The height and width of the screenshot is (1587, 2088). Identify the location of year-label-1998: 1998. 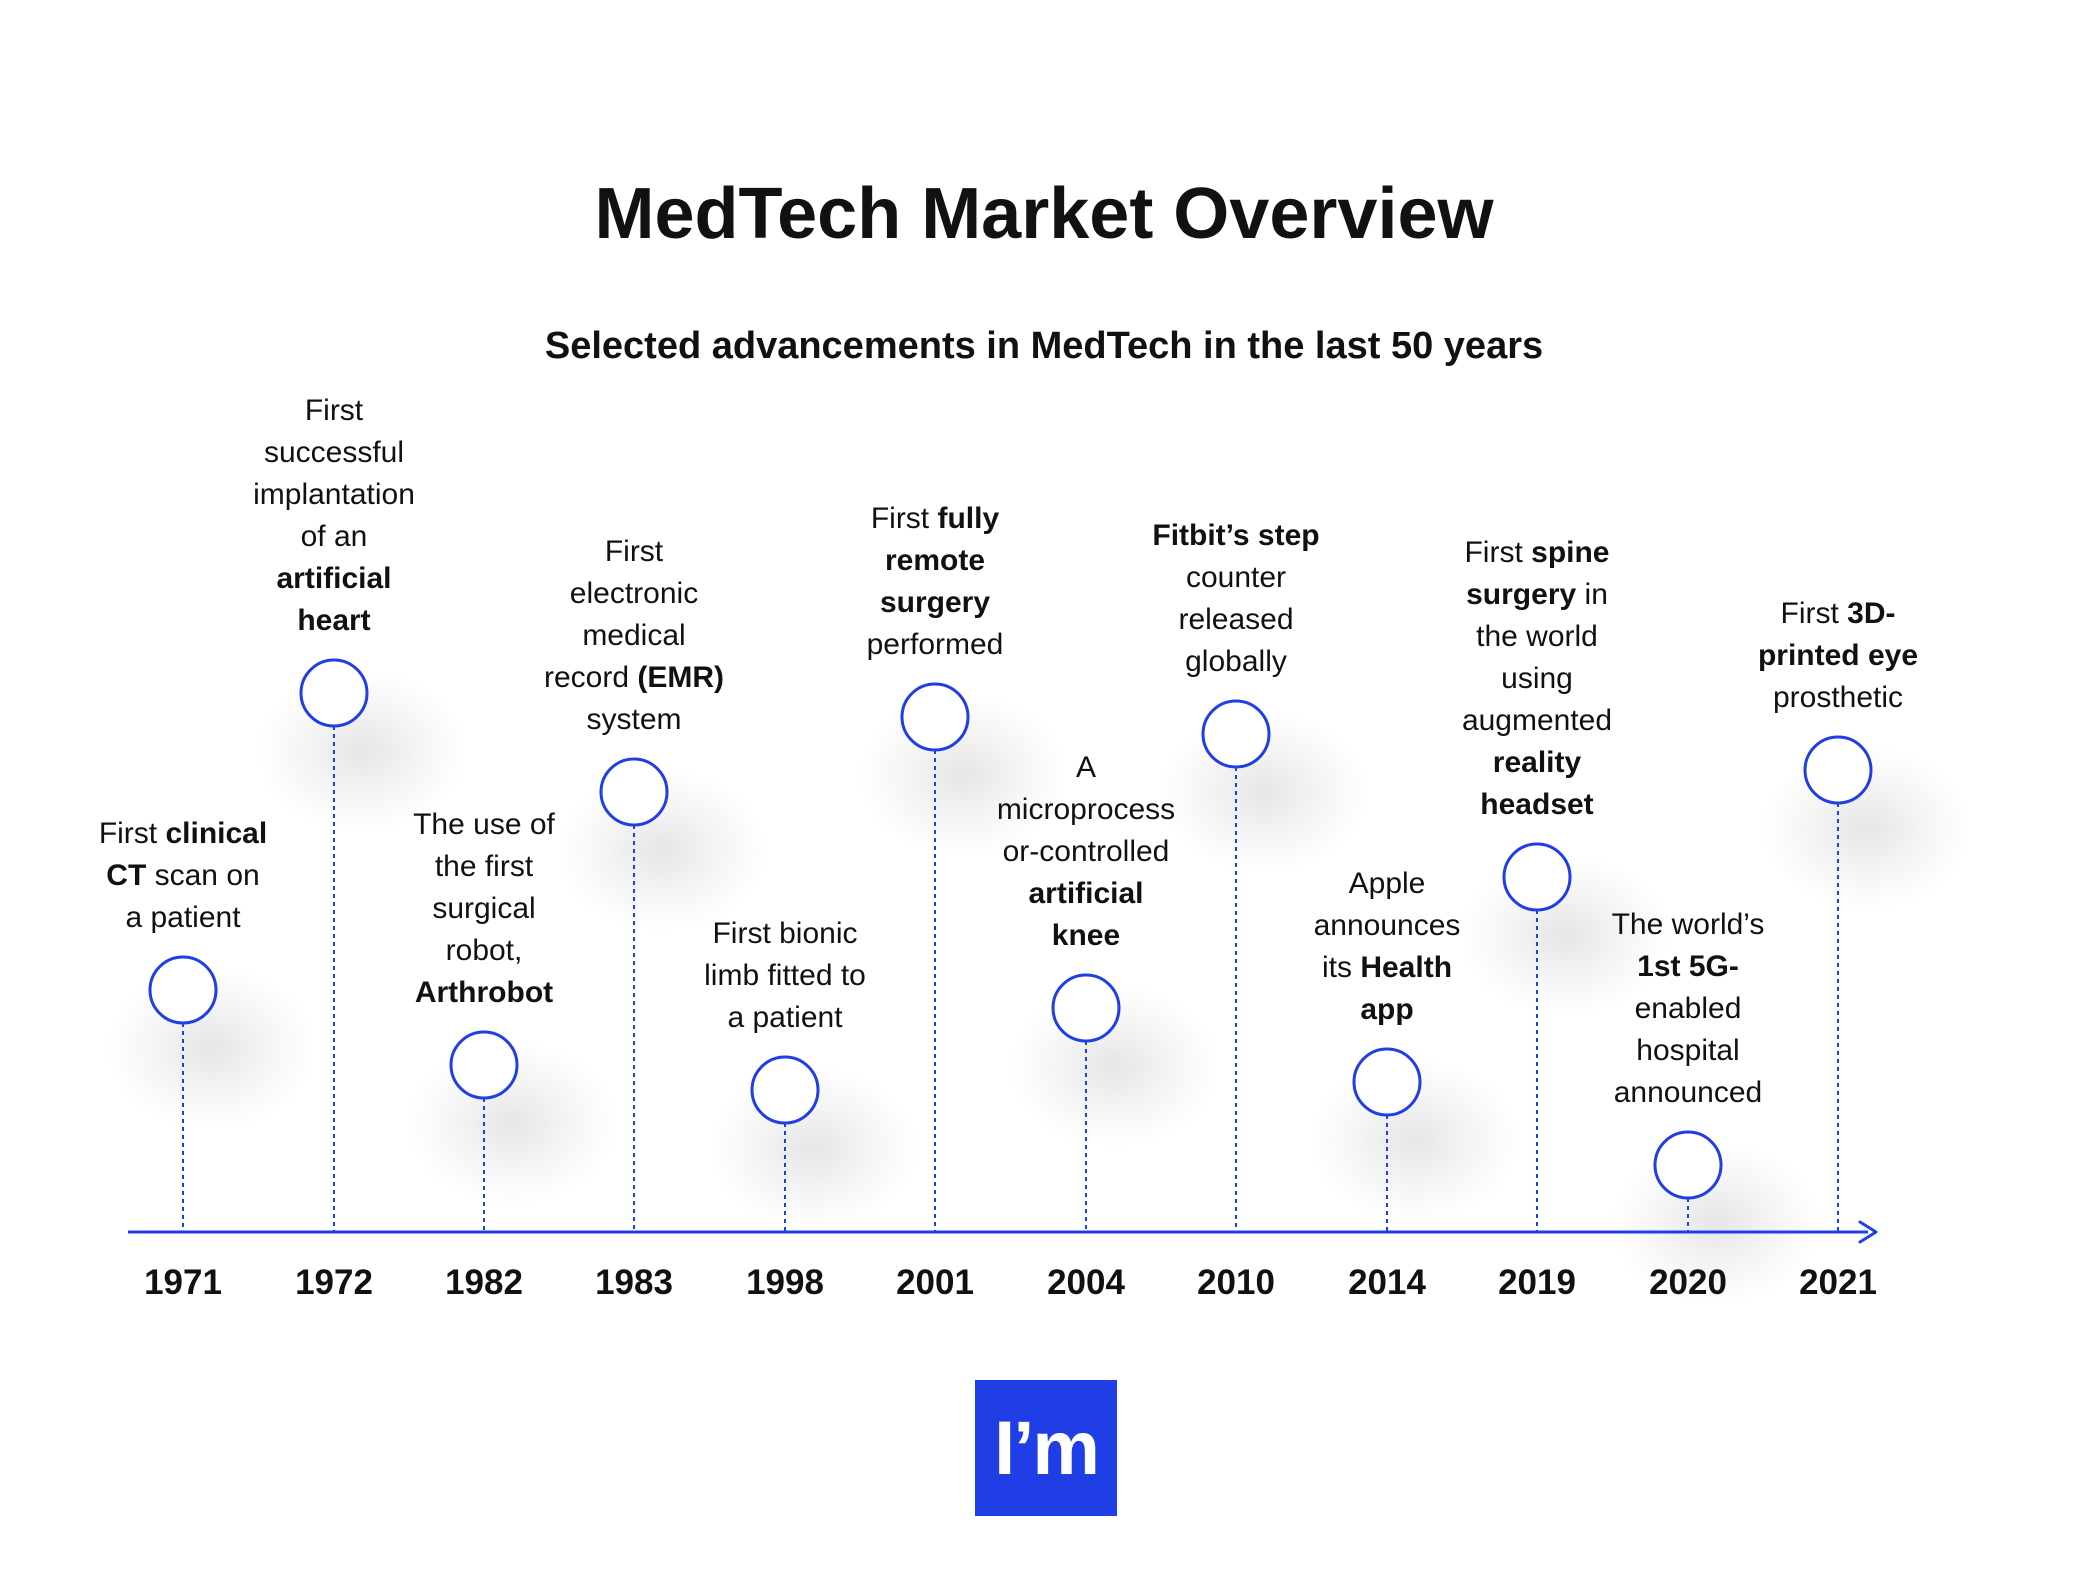
(785, 1282).